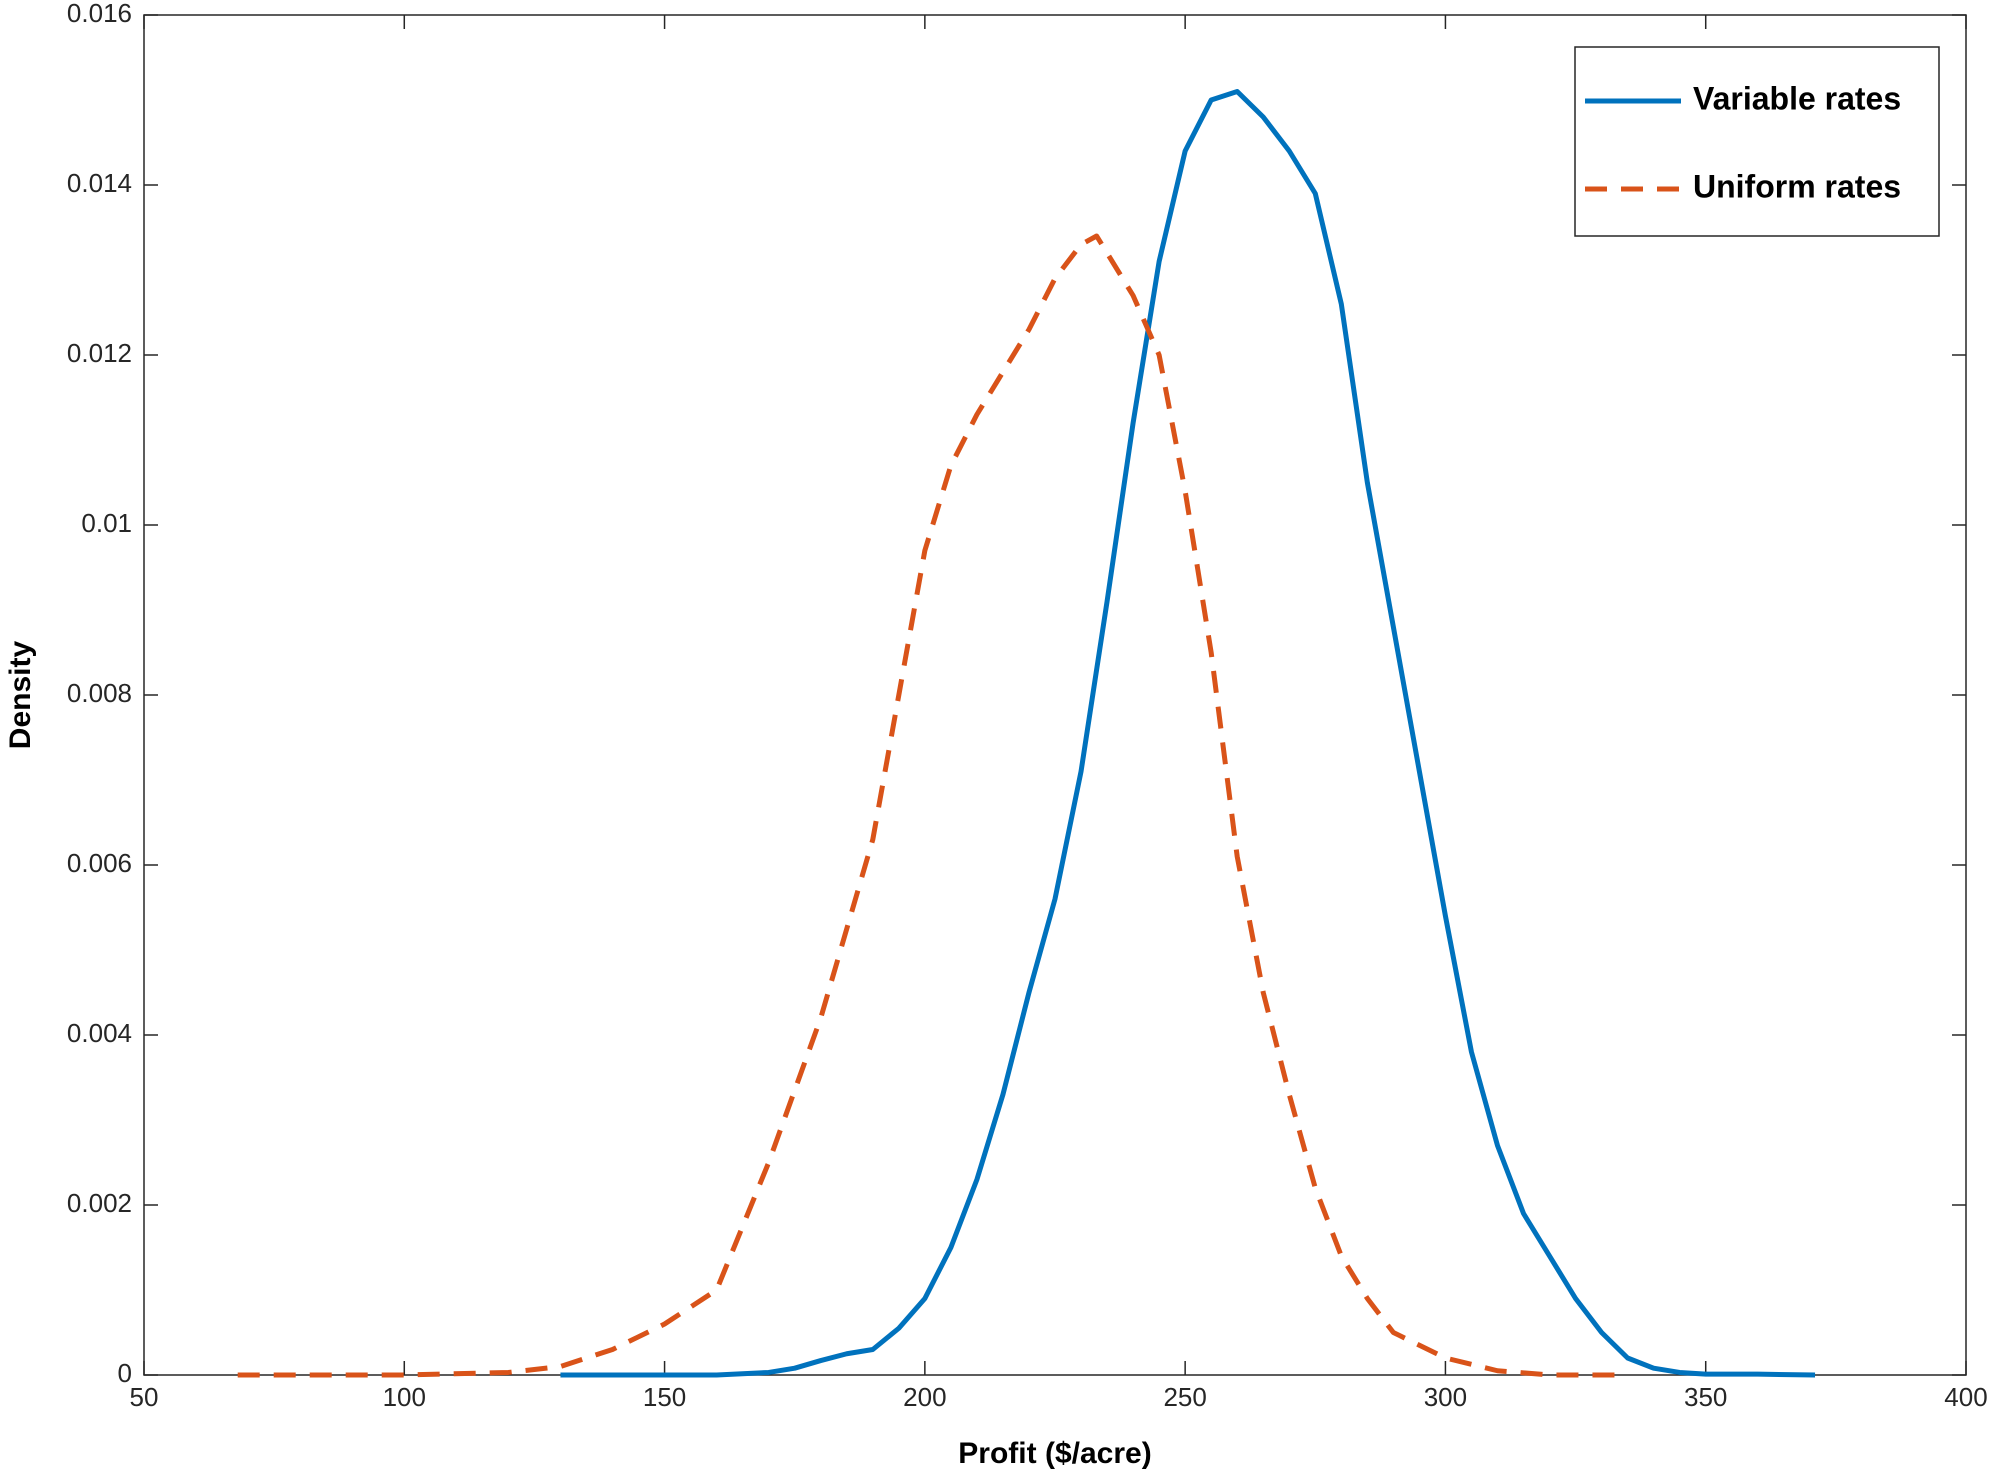 This screenshot has height=1481, width=2000. What do you see at coordinates (106, 523) in the screenshot?
I see `y-tick-label: 0.01` at bounding box center [106, 523].